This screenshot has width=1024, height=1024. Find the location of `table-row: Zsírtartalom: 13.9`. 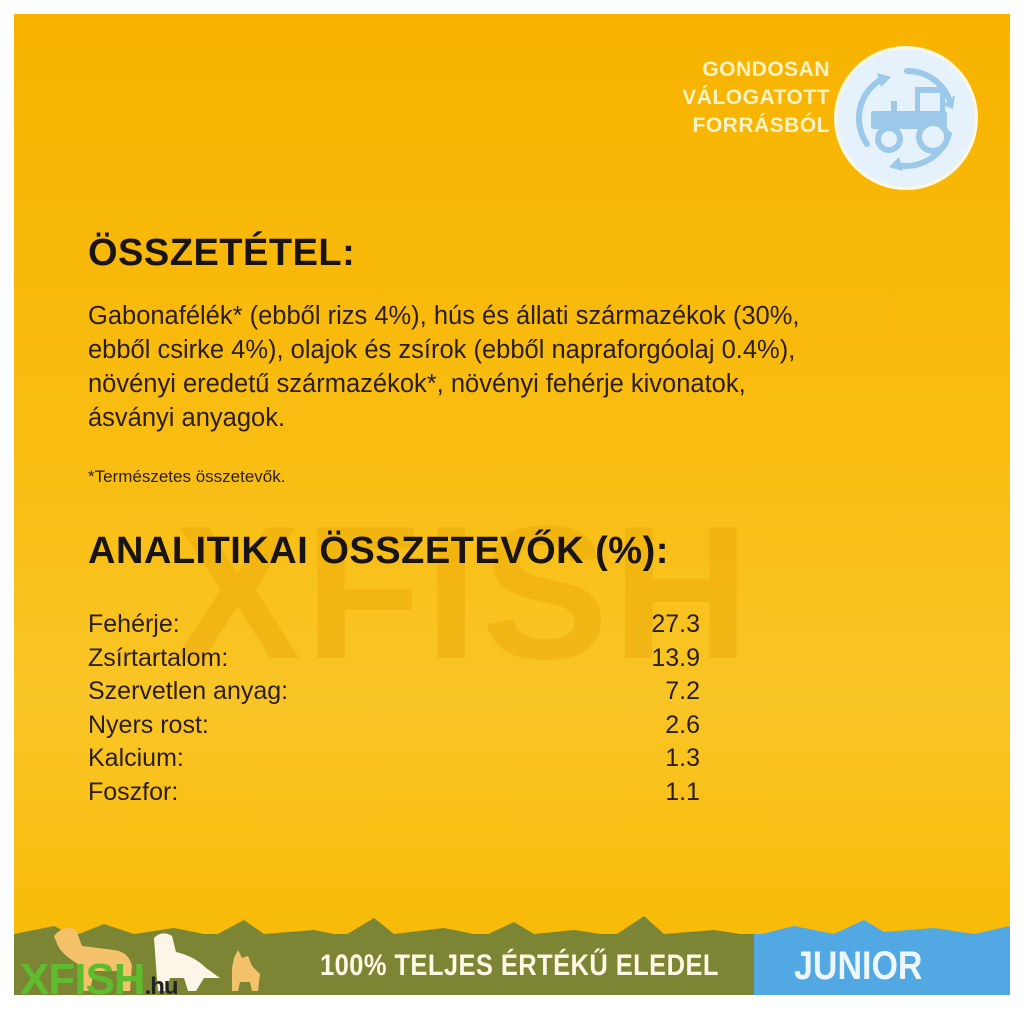

table-row: Zsírtartalom: 13.9 is located at coordinates (394, 659).